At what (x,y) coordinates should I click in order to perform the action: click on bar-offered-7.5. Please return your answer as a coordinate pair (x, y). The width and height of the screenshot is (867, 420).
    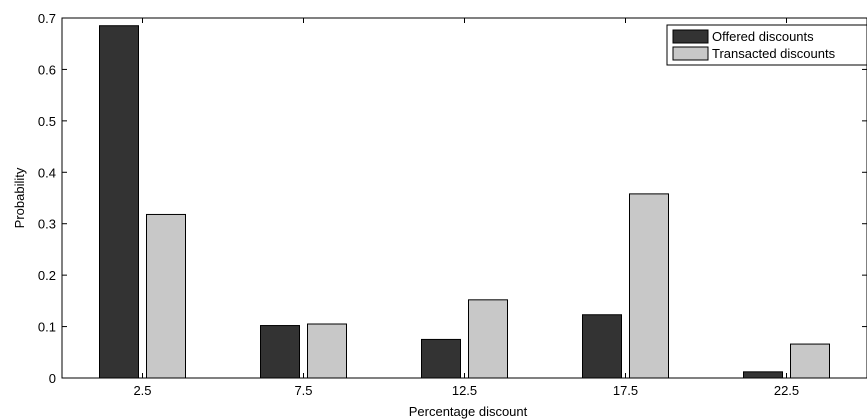
    Looking at the image, I should click on (280, 352).